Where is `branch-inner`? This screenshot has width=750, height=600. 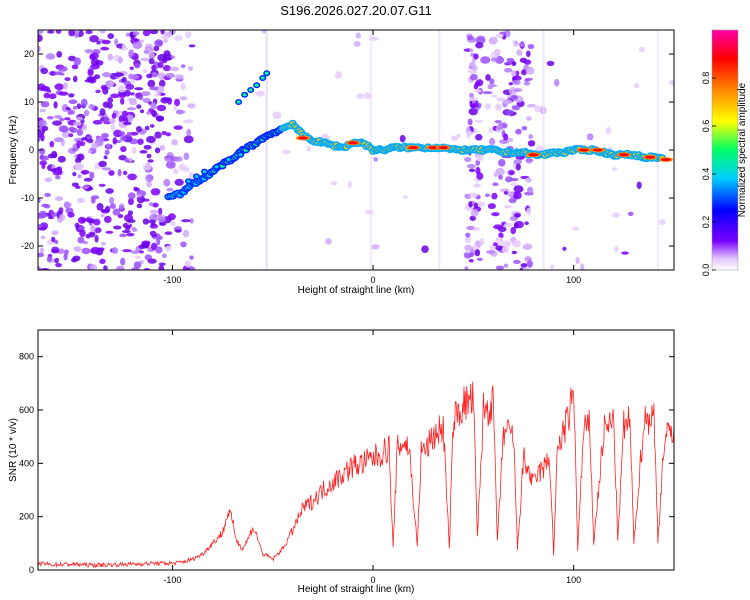
branch-inner is located at coordinates (204, 172).